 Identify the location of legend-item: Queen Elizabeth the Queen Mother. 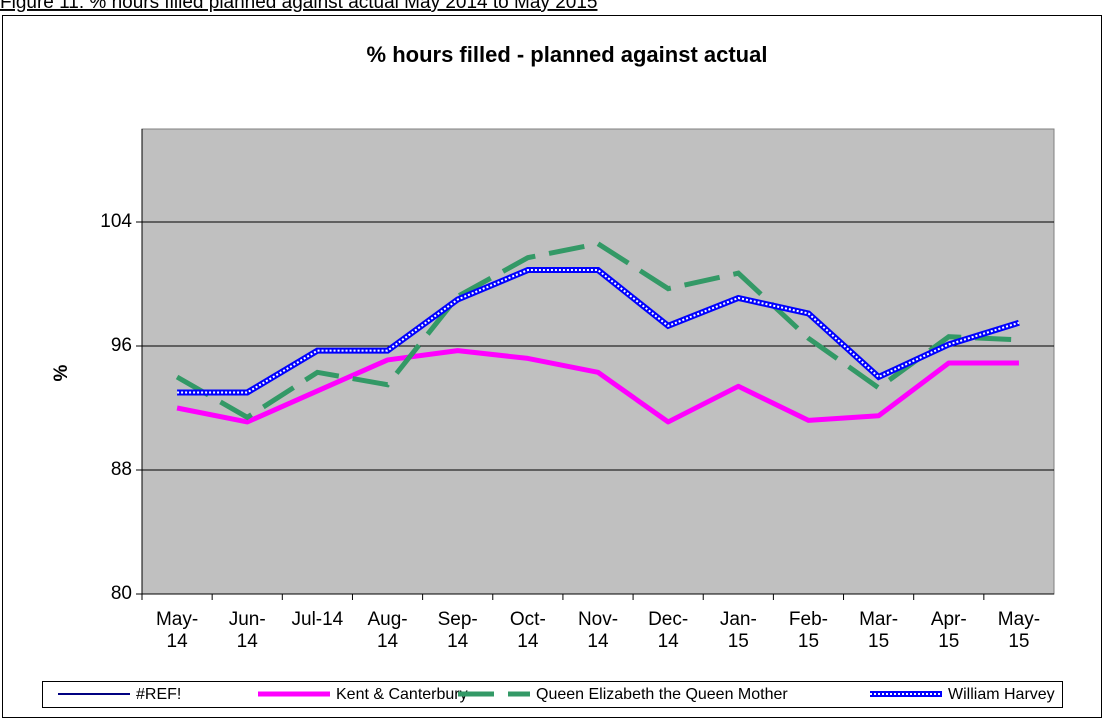
(623, 694).